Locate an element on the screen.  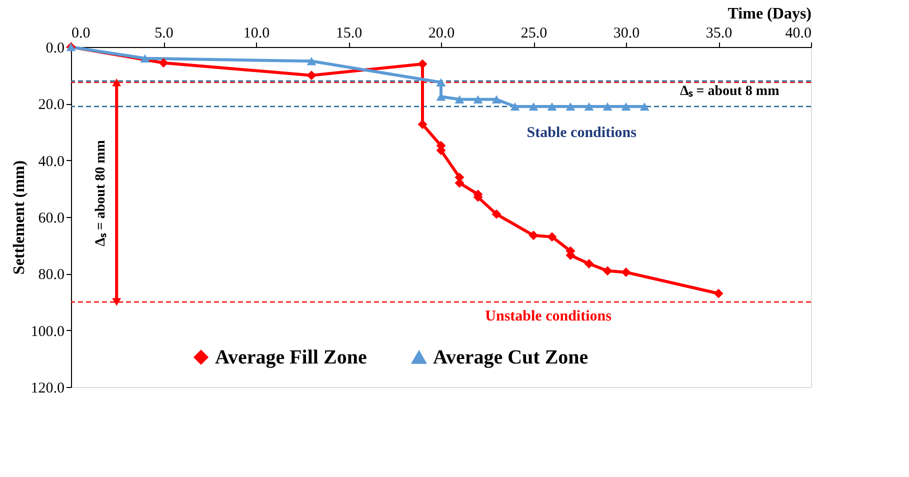
x-tick-label: 25.0 is located at coordinates (534, 34).